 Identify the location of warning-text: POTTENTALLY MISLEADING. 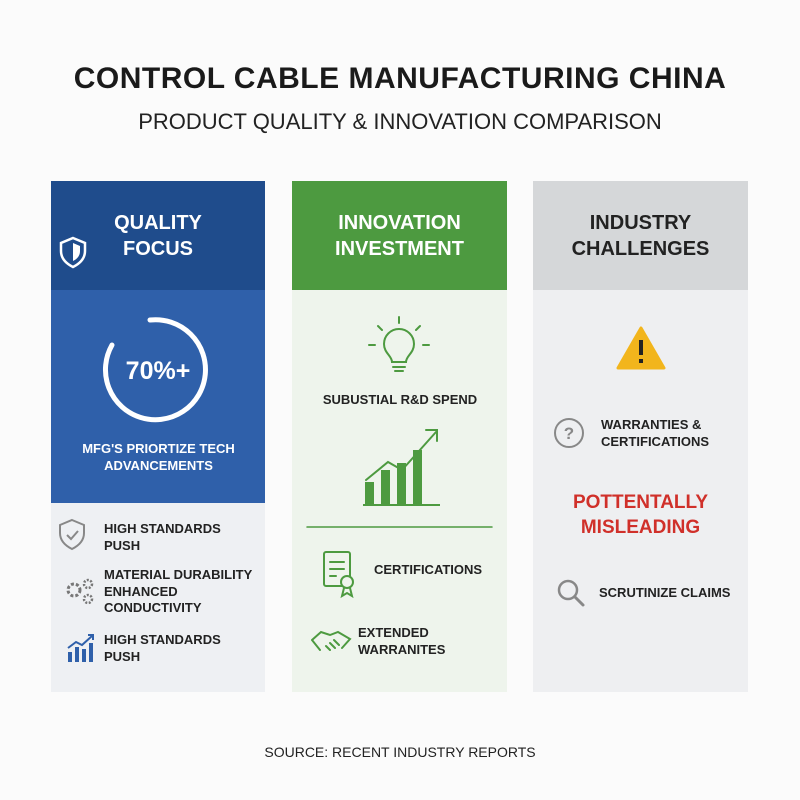
(640, 515).